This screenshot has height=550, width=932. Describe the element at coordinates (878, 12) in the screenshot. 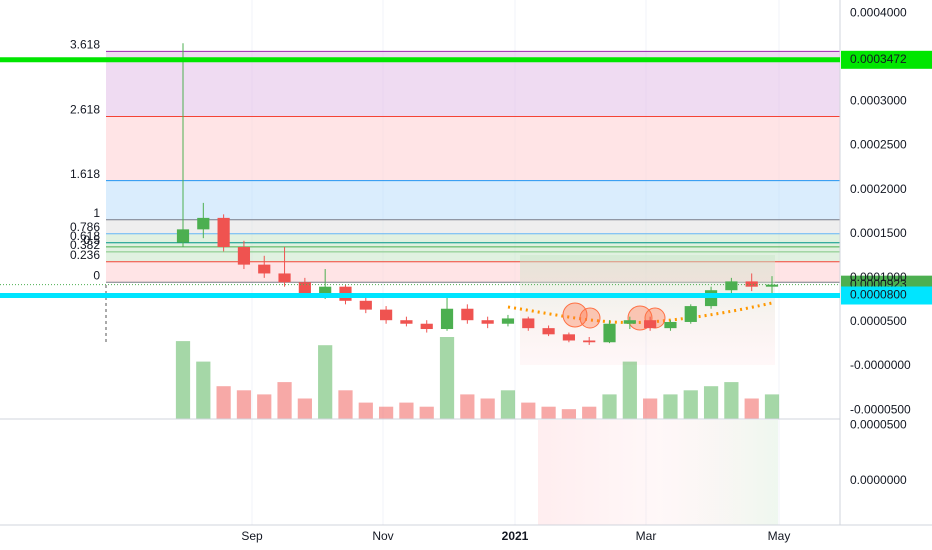

I see `y-tick-label: 0.0004000` at that location.